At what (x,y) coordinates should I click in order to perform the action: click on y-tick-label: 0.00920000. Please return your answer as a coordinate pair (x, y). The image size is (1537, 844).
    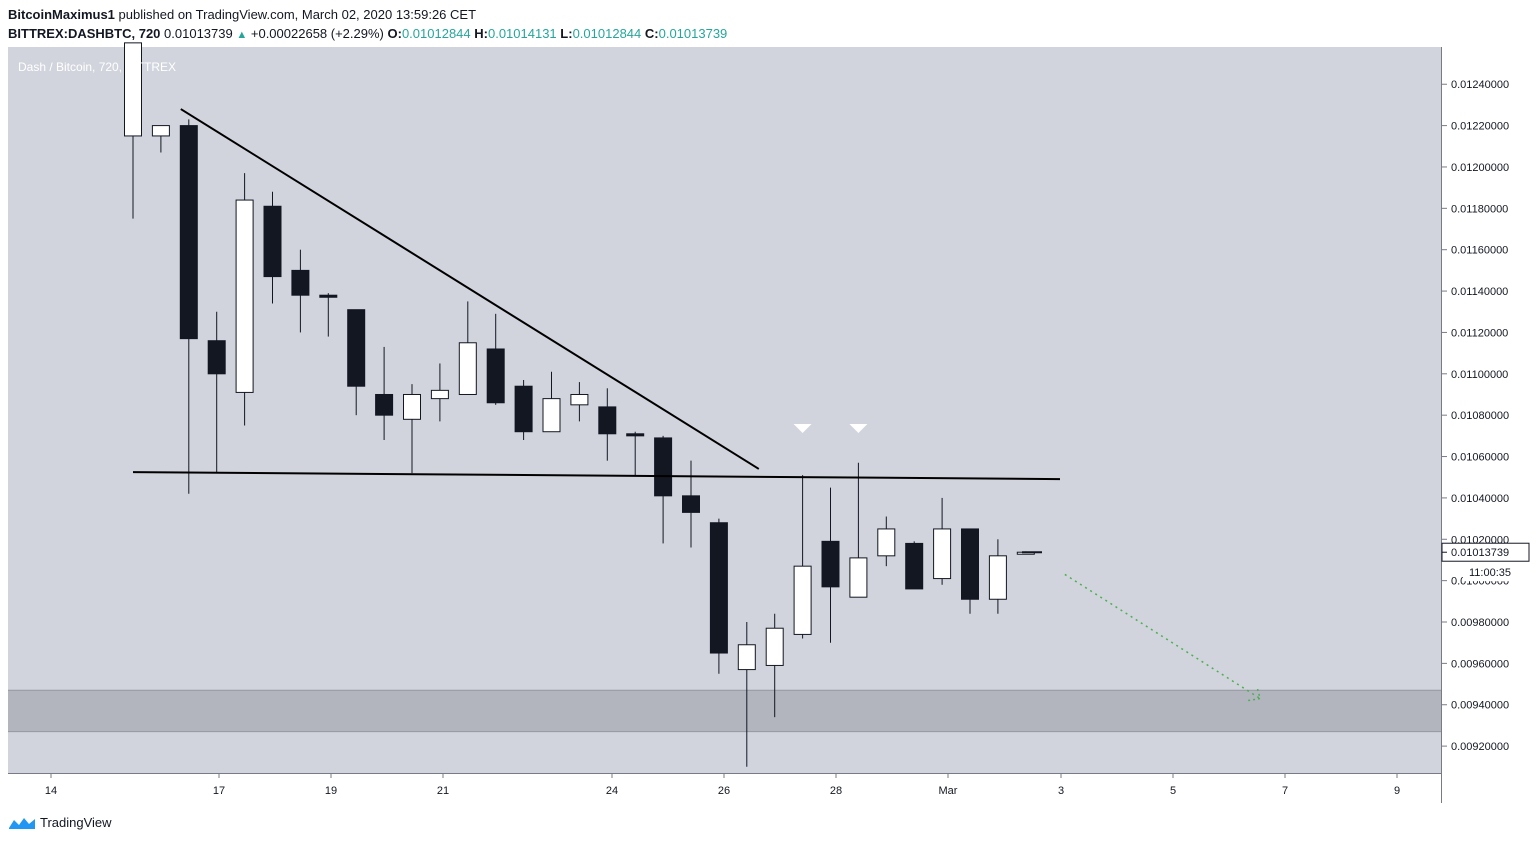
    Looking at the image, I should click on (1480, 747).